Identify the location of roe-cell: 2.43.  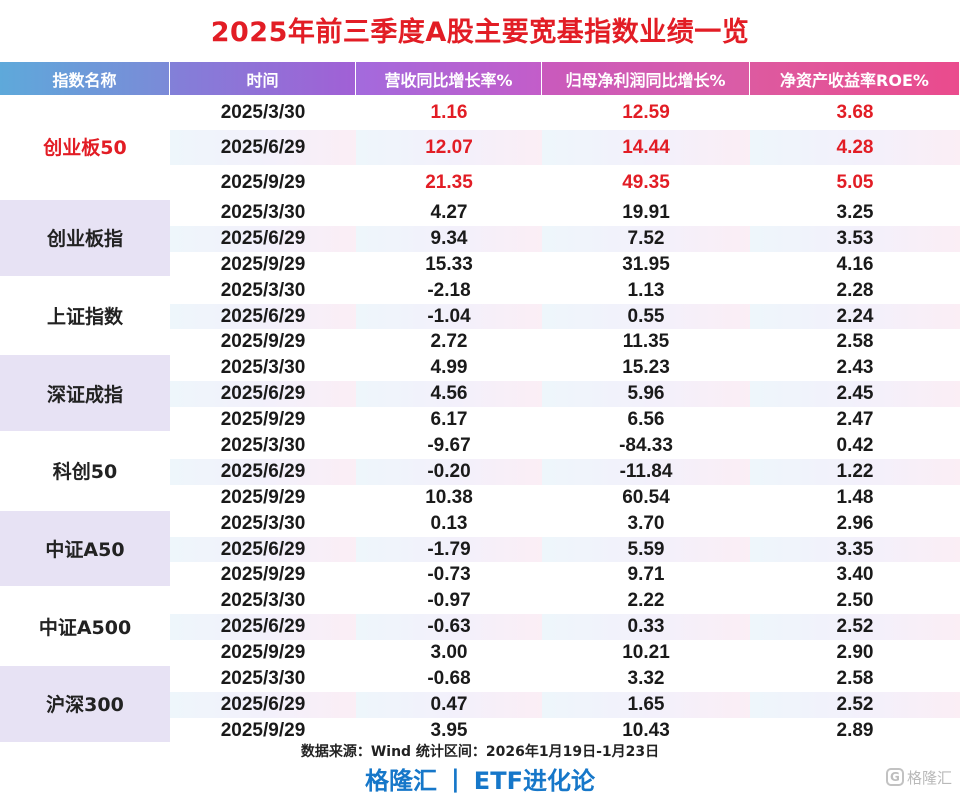
(855, 368).